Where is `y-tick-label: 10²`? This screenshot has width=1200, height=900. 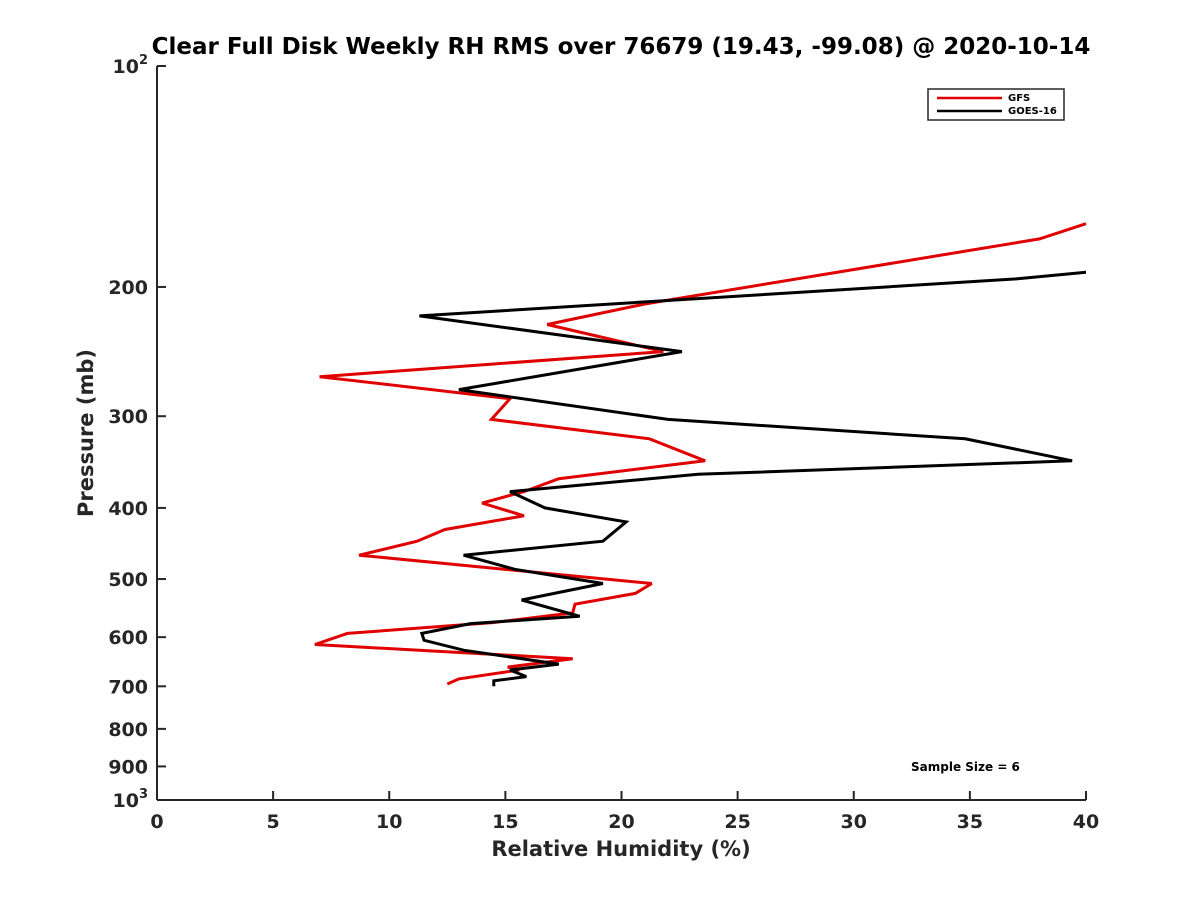 y-tick-label: 10² is located at coordinates (131, 65).